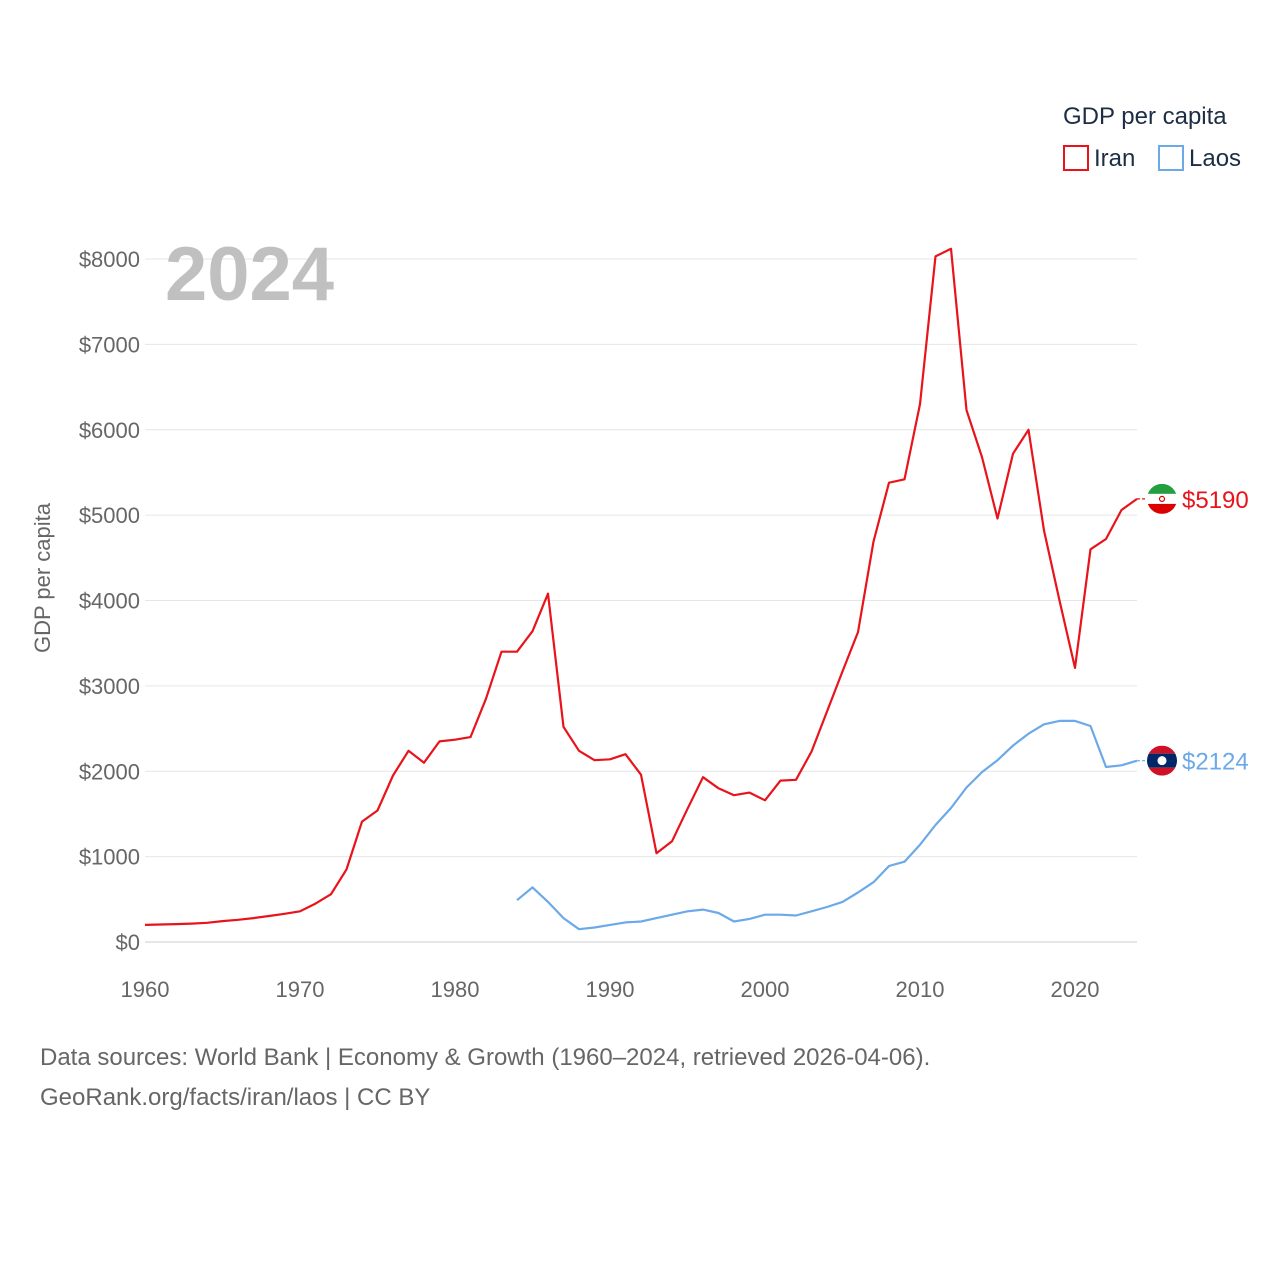  Describe the element at coordinates (1171, 158) in the screenshot. I see `legend-swatch-laos` at that location.